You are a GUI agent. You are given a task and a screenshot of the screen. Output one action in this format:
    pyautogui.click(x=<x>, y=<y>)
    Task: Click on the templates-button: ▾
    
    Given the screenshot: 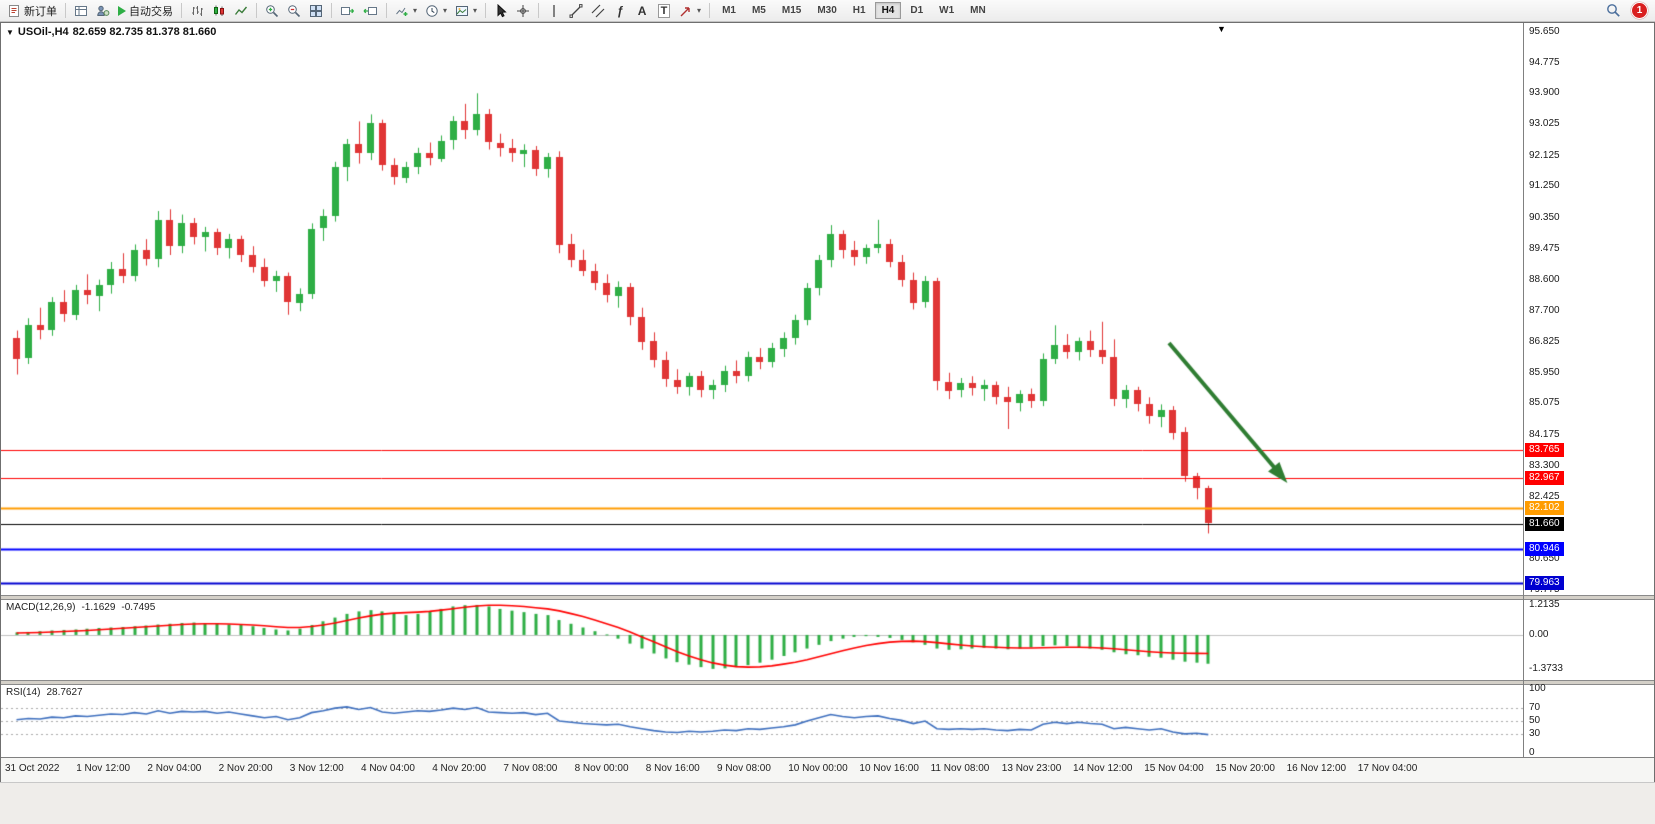 What is the action you would take?
    pyautogui.click(x=466, y=11)
    